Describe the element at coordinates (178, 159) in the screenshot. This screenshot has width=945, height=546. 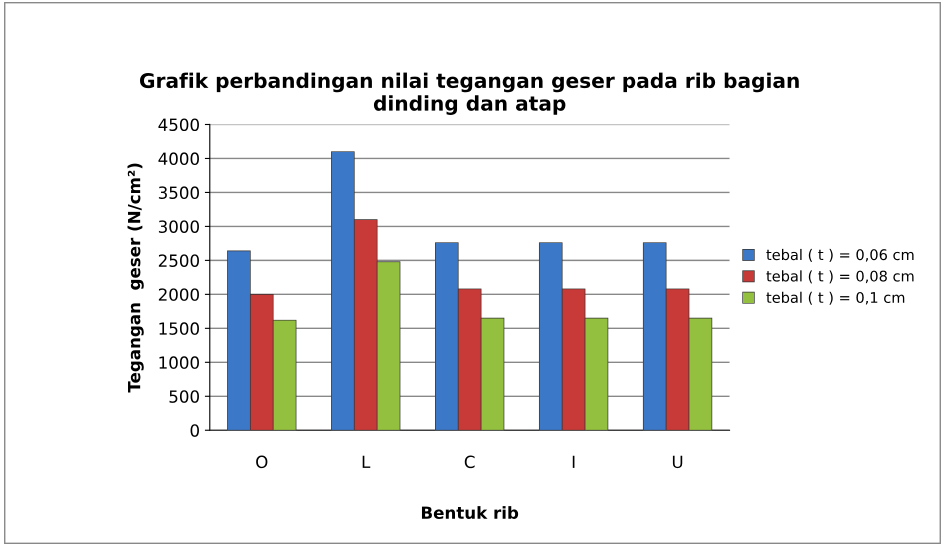
I see `y-tick-label: 4000` at that location.